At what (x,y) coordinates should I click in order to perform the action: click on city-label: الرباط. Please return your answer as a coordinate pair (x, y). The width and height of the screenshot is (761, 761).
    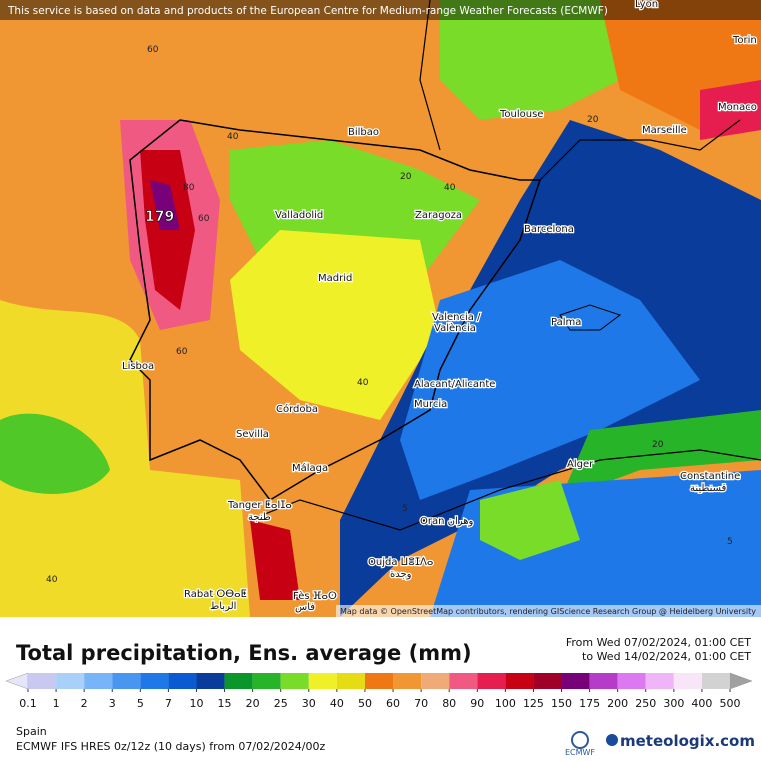
    Looking at the image, I should click on (223, 606).